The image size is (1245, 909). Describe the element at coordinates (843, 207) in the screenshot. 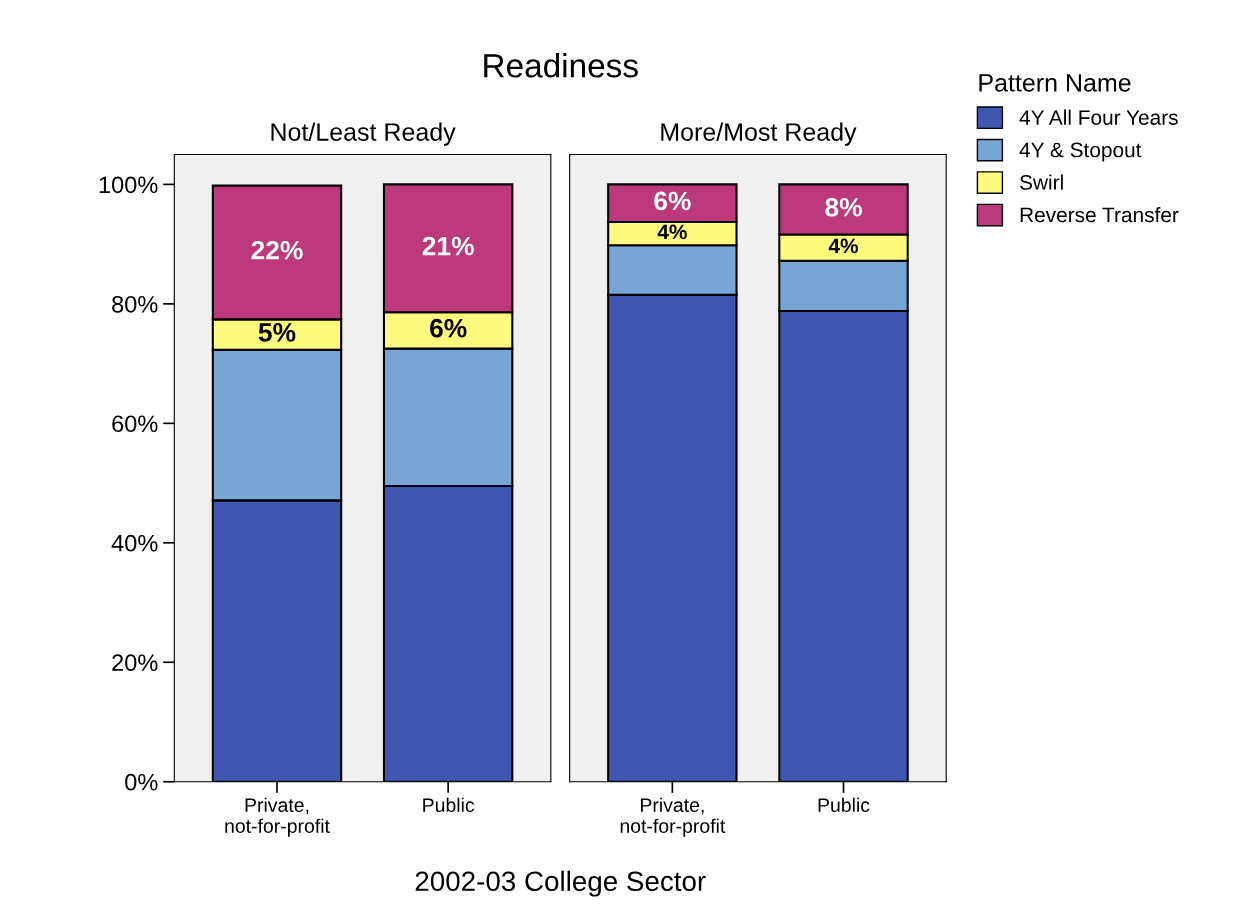

I see `data-label: 8%` at that location.